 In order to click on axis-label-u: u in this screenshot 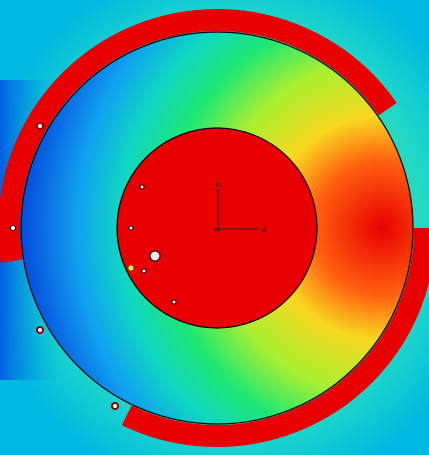, I will do `click(263, 229)`.